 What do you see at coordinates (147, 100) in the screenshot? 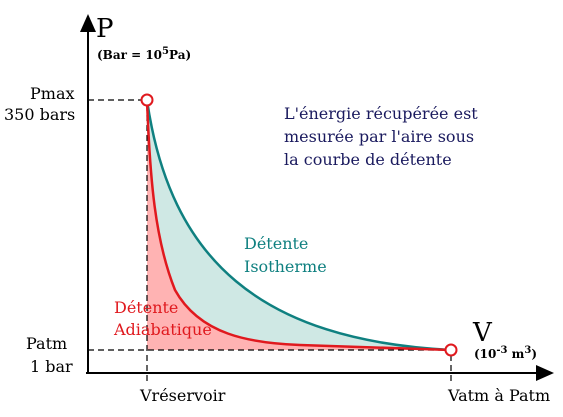
I see `pmax-point` at bounding box center [147, 100].